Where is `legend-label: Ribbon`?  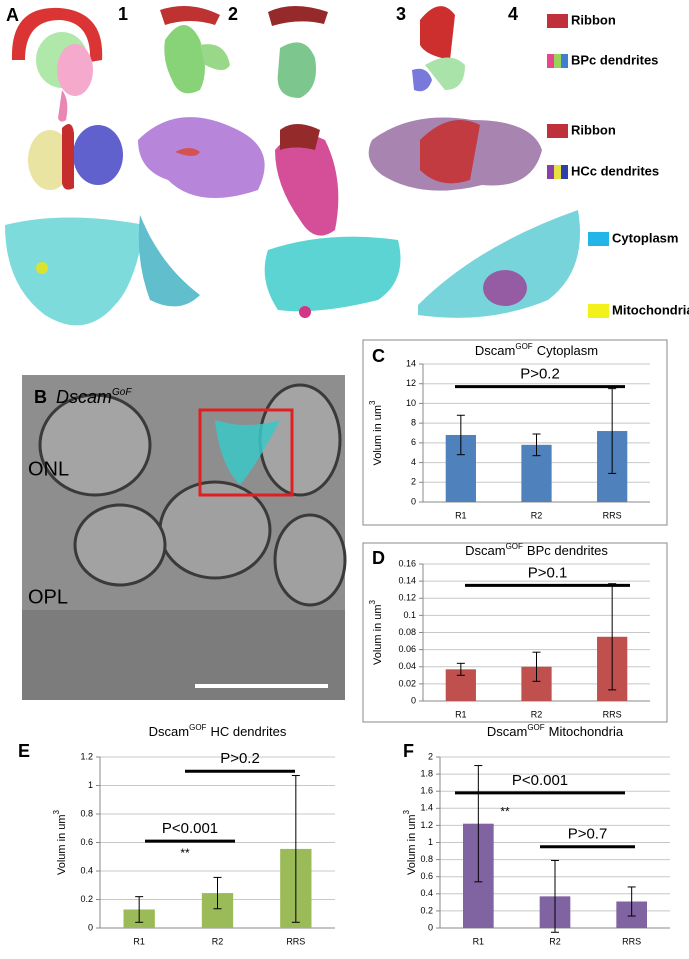
legend-label: Ribbon is located at coordinates (593, 19).